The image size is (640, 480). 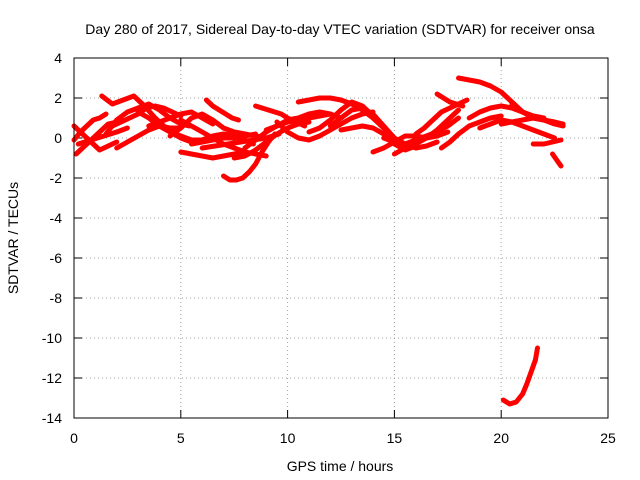 I want to click on x-tick-label: 5, so click(x=181, y=438).